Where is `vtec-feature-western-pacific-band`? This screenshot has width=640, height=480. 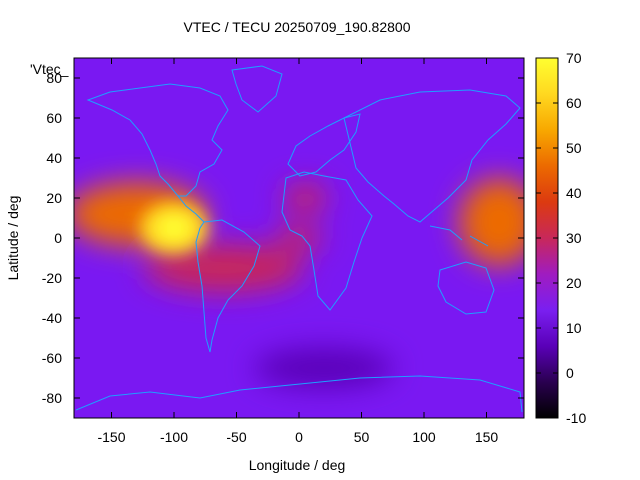
vtec-feature-western-pacific-band is located at coordinates (491, 222).